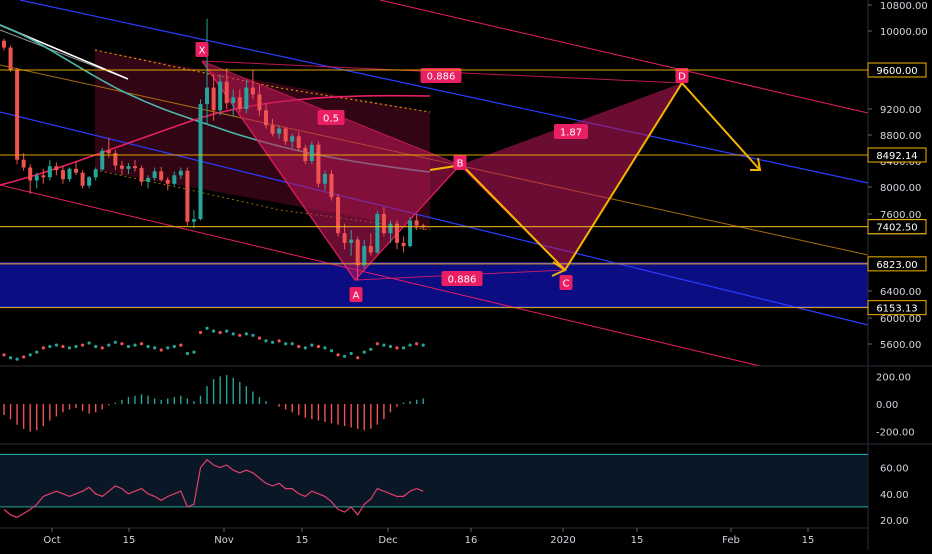  I want to click on pattern-point-a-bg, so click(356, 294).